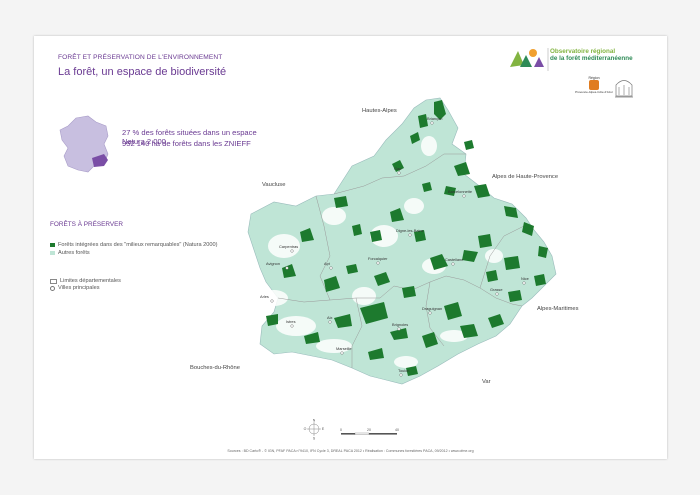  Describe the element at coordinates (558, 309) in the screenshot. I see `dept-alpes-maritimes: Alpes-Maritimes` at that location.